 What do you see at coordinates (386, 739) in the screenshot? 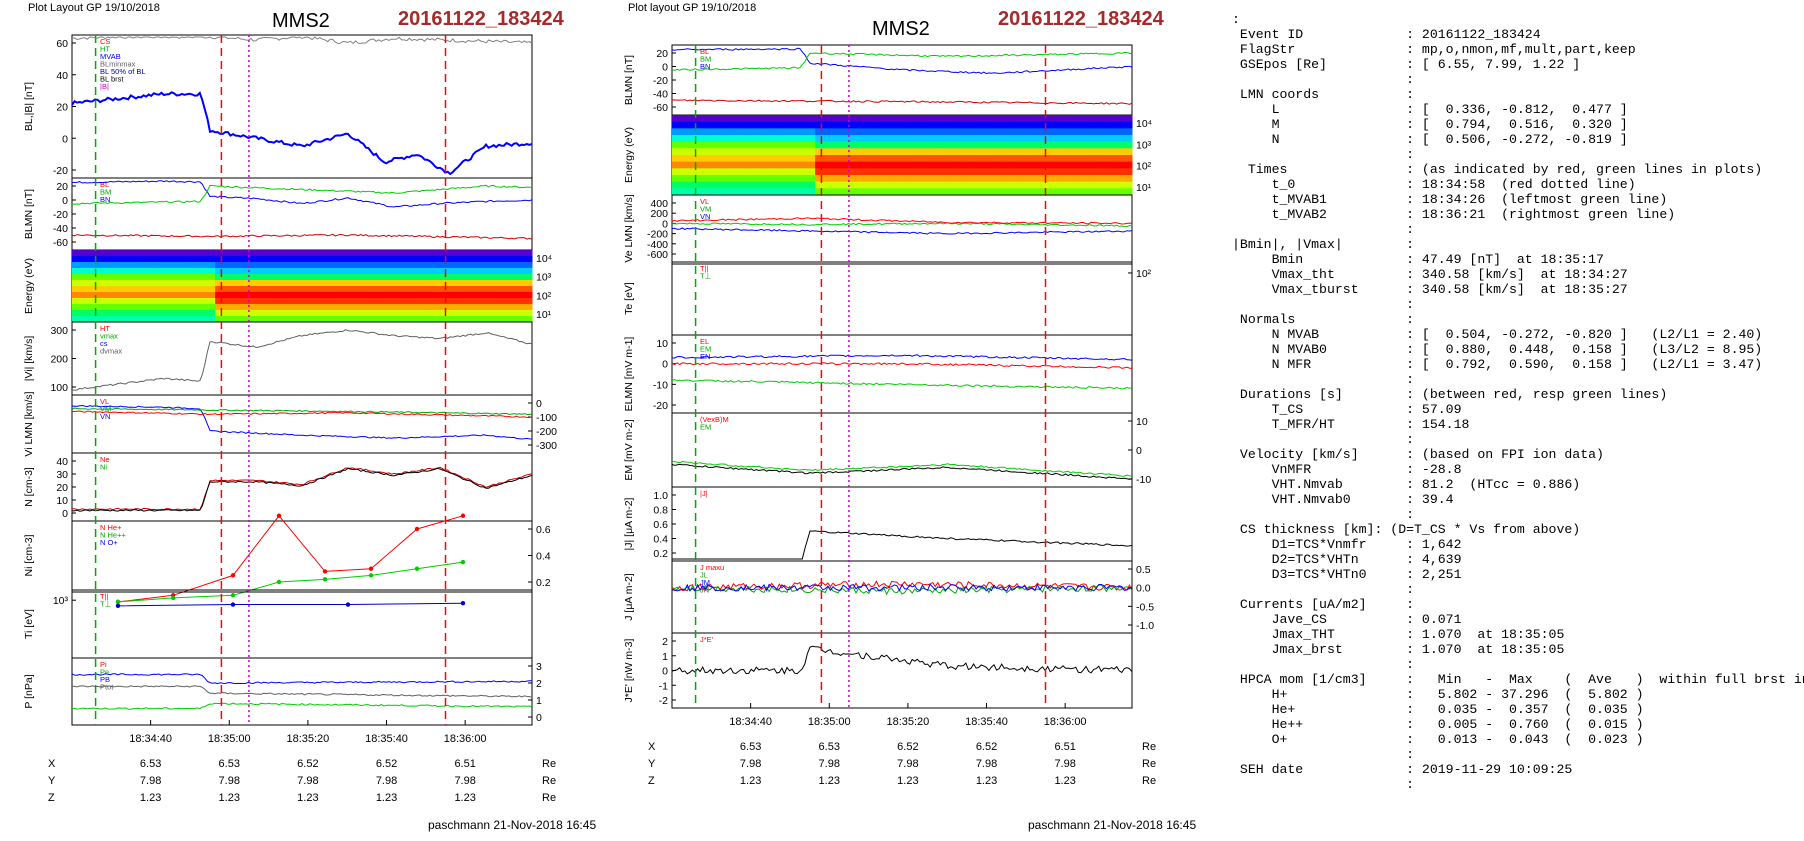
I see `left_plot-xtick-label: 18:35:40` at bounding box center [386, 739].